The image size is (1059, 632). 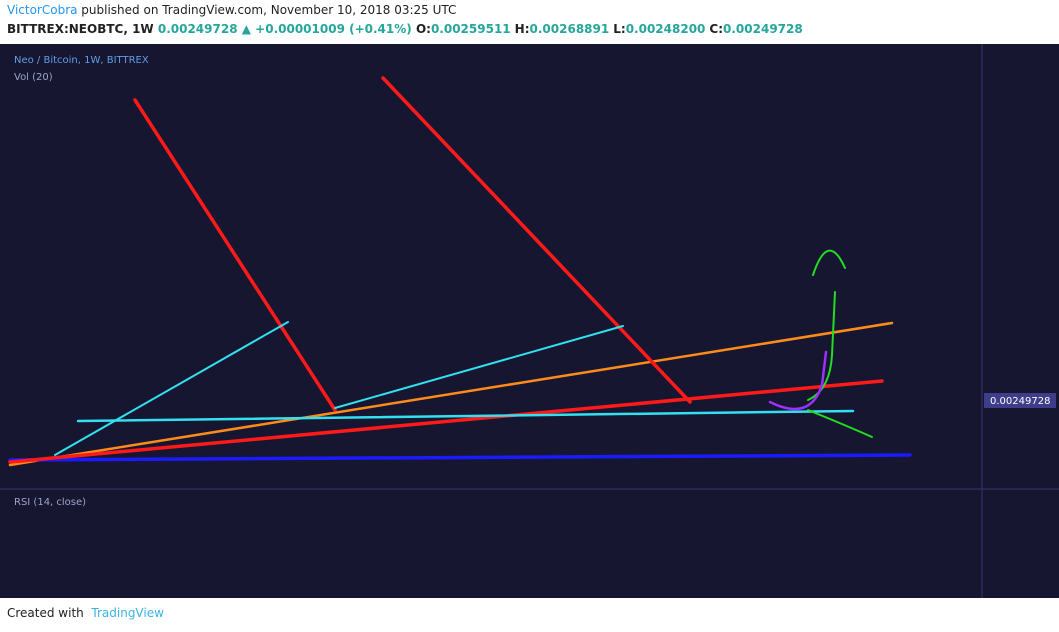 I want to click on ohlc-value: 0.00259511, so click(x=470, y=29).